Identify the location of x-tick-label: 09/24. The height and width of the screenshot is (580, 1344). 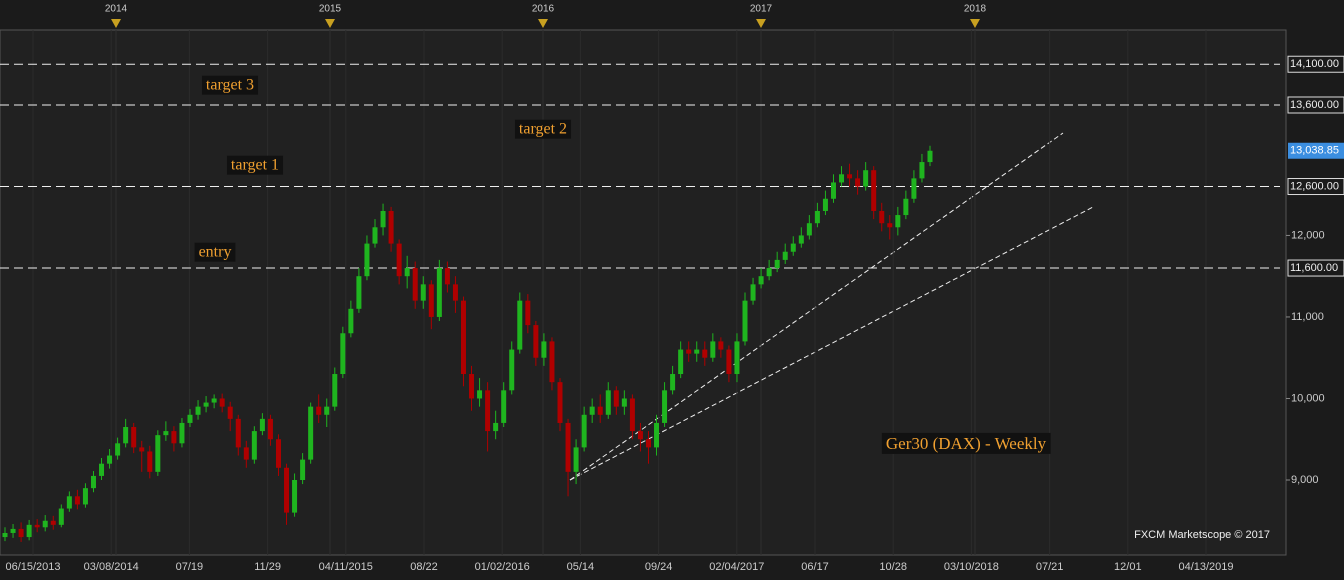
(659, 567).